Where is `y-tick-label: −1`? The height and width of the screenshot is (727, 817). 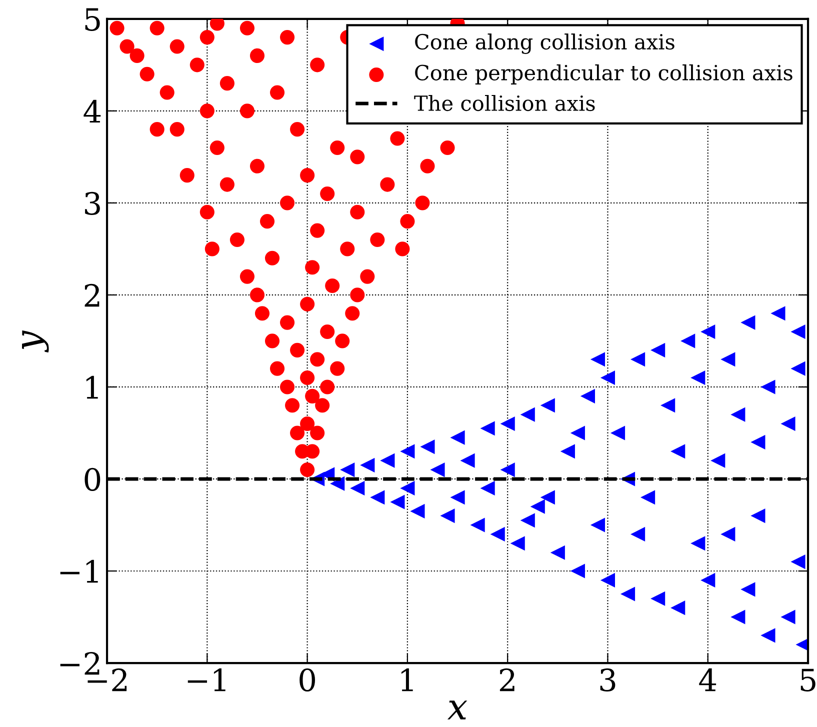 y-tick-label: −1 is located at coordinates (79, 571).